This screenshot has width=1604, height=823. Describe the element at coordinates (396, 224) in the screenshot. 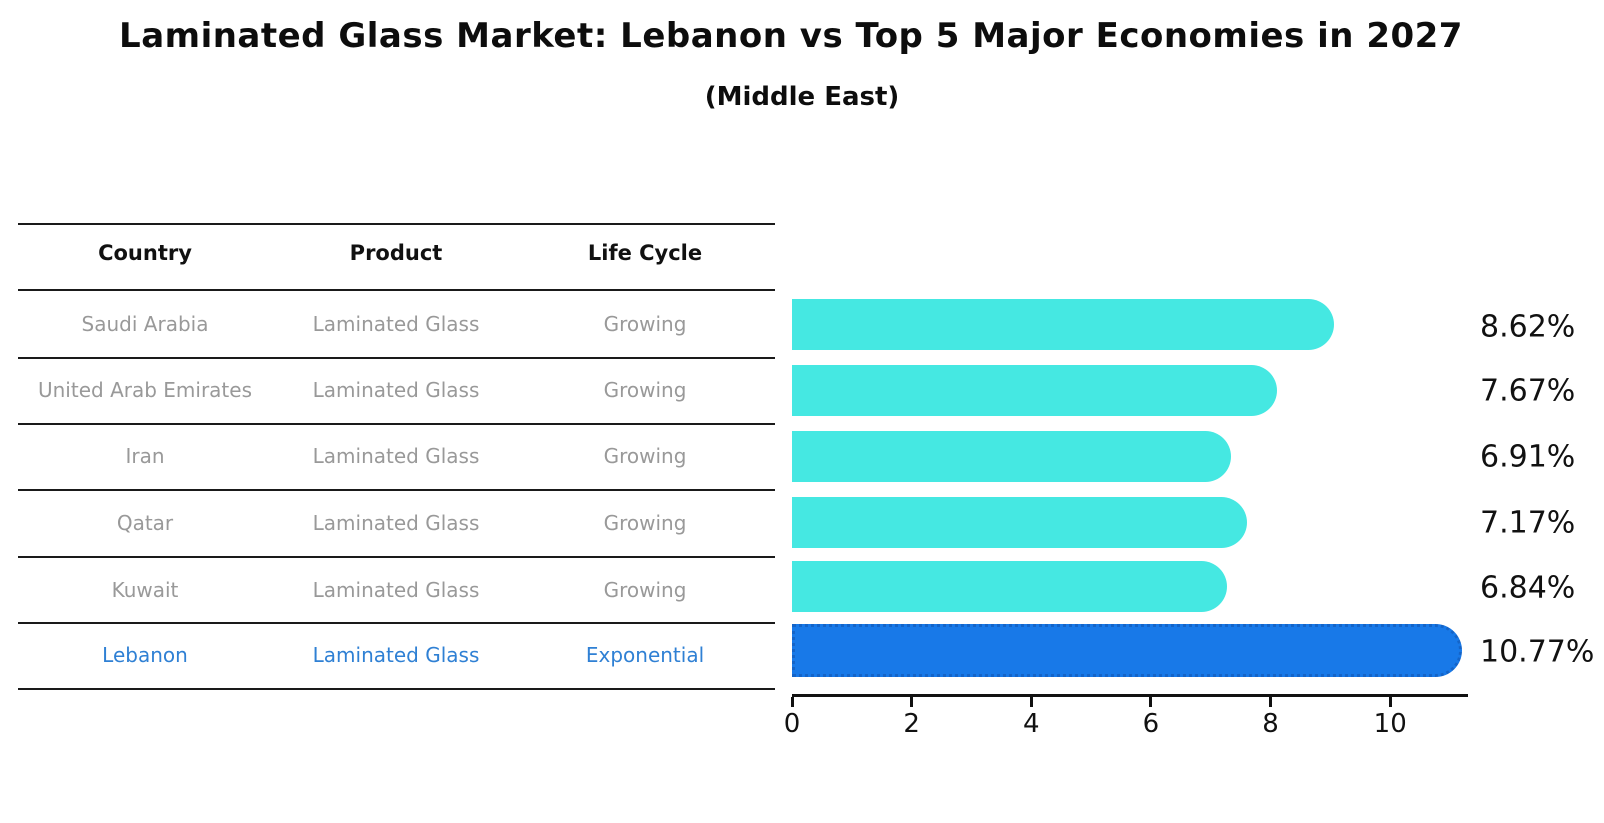

I see `table-rule-top` at that location.